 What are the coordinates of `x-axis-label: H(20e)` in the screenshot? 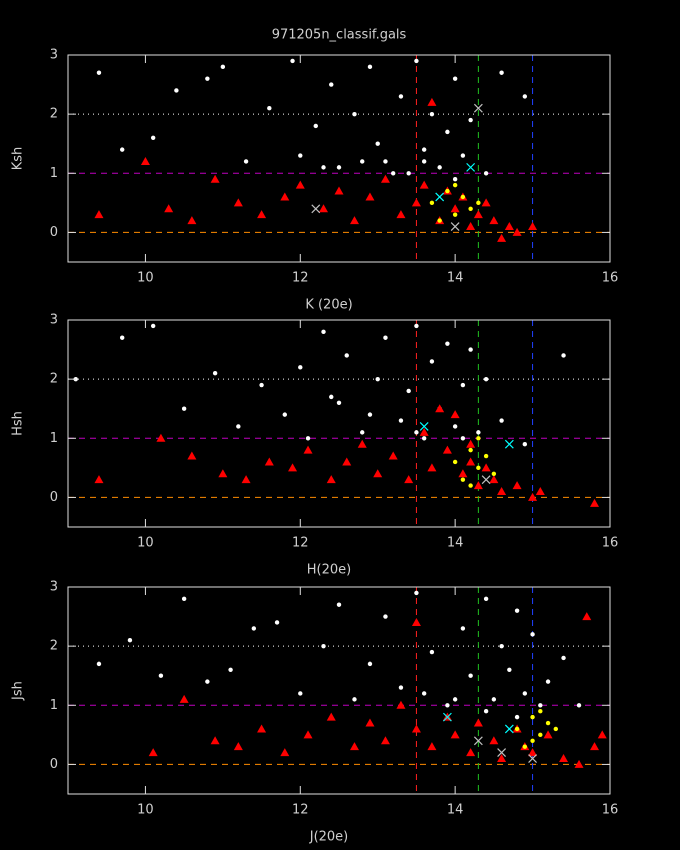 It's located at (329, 570).